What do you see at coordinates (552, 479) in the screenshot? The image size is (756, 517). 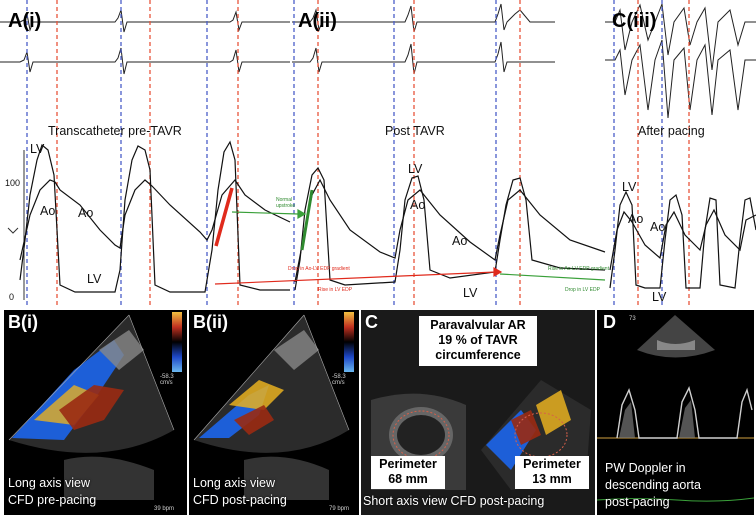 I see `perimeter-value-2: 13 mm` at bounding box center [552, 479].